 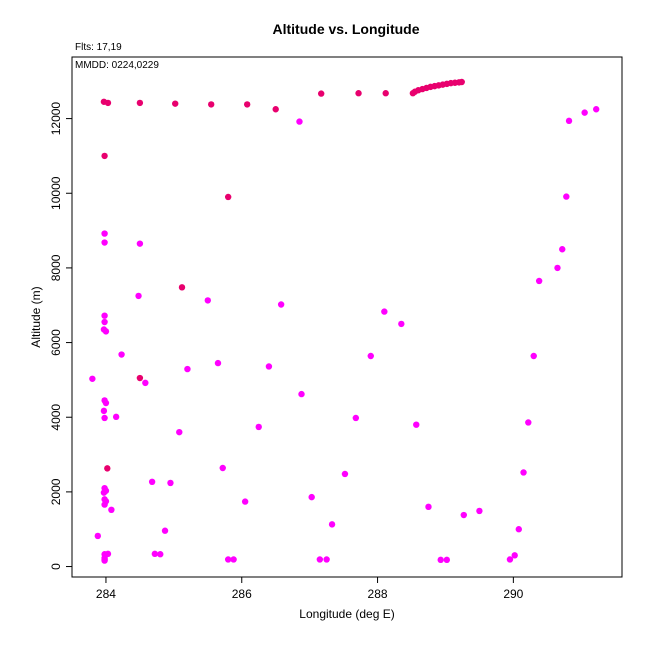 I want to click on y-tick-label: 12000, so click(x=56, y=119).